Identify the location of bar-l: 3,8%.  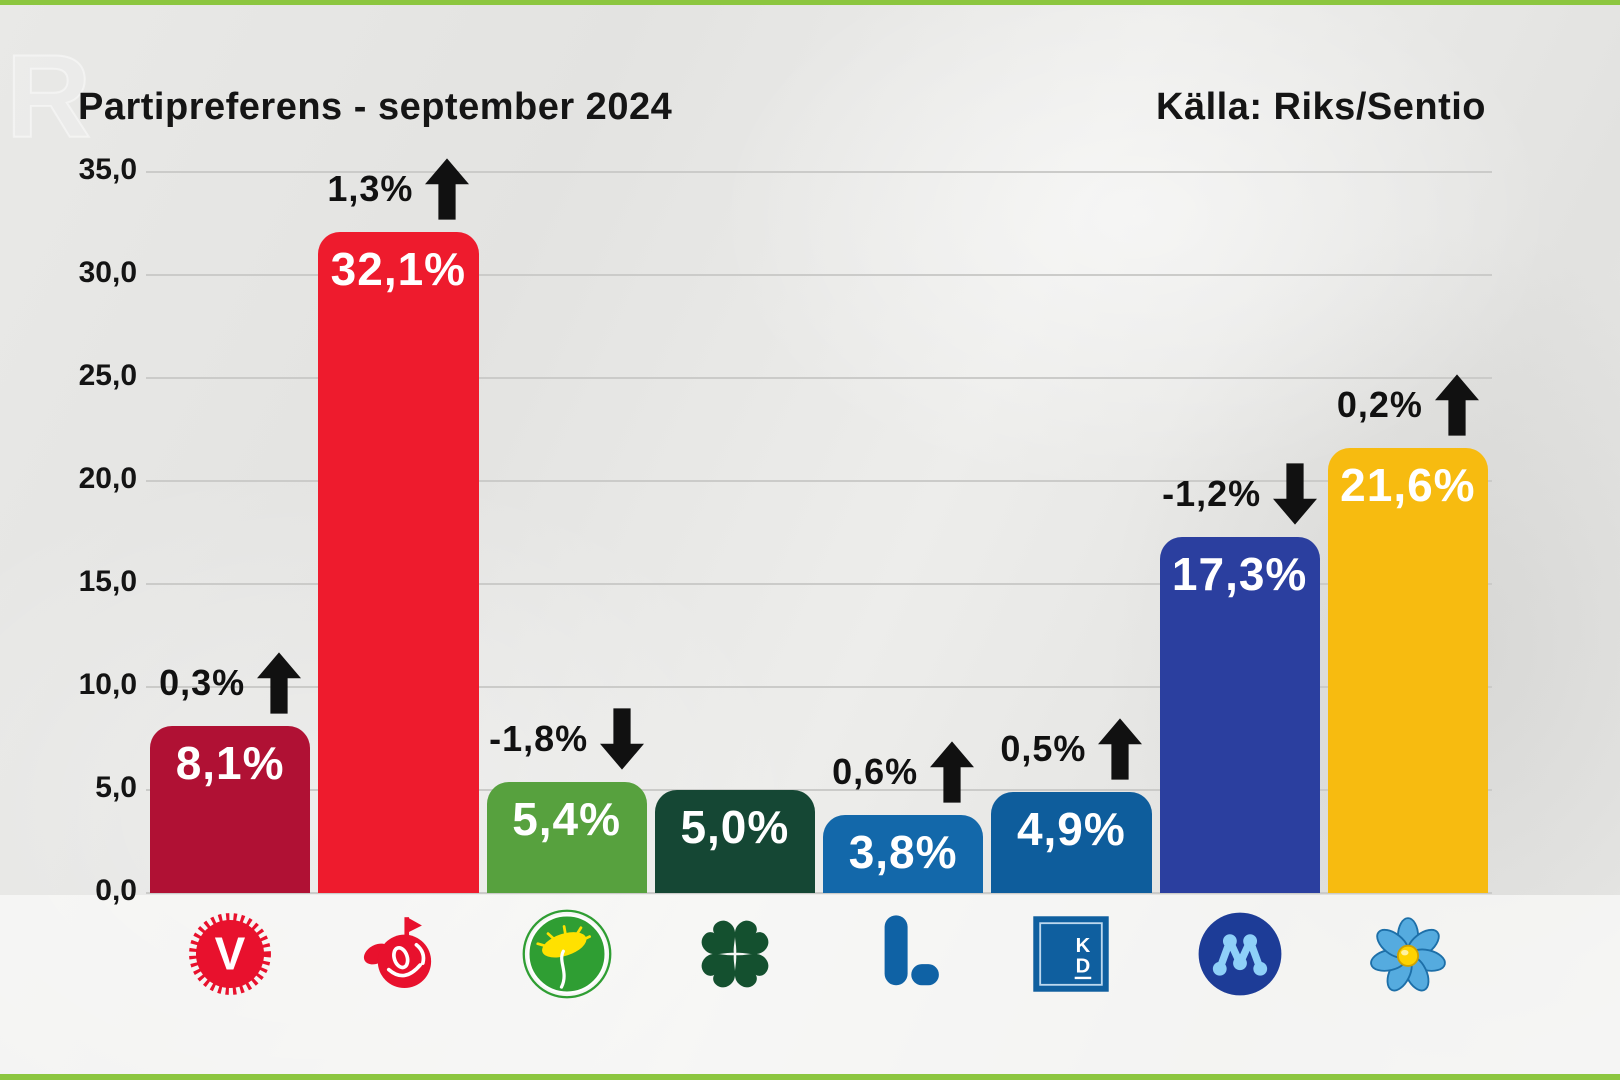
(903, 853).